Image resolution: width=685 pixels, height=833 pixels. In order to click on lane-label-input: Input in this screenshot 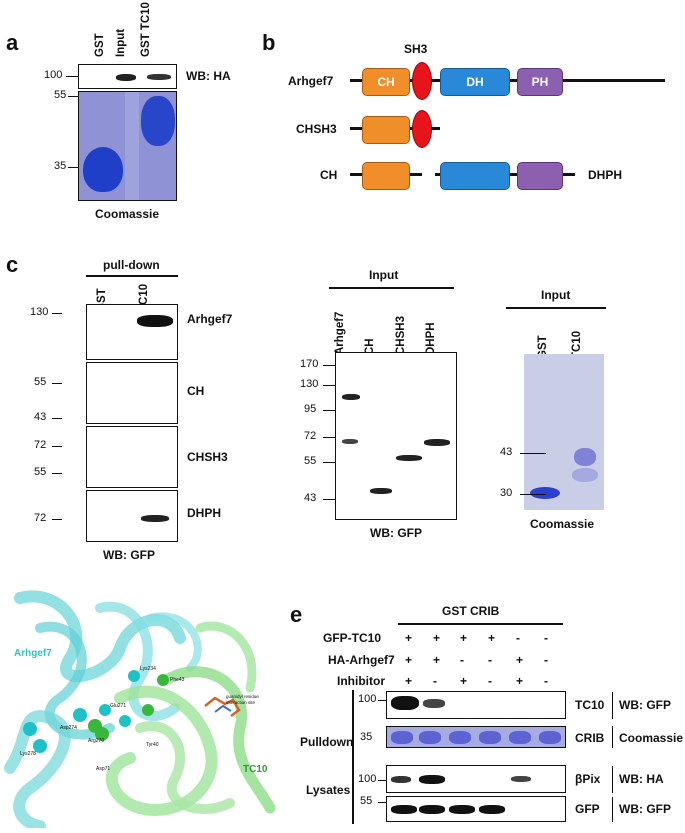, I will do `click(121, 42)`.